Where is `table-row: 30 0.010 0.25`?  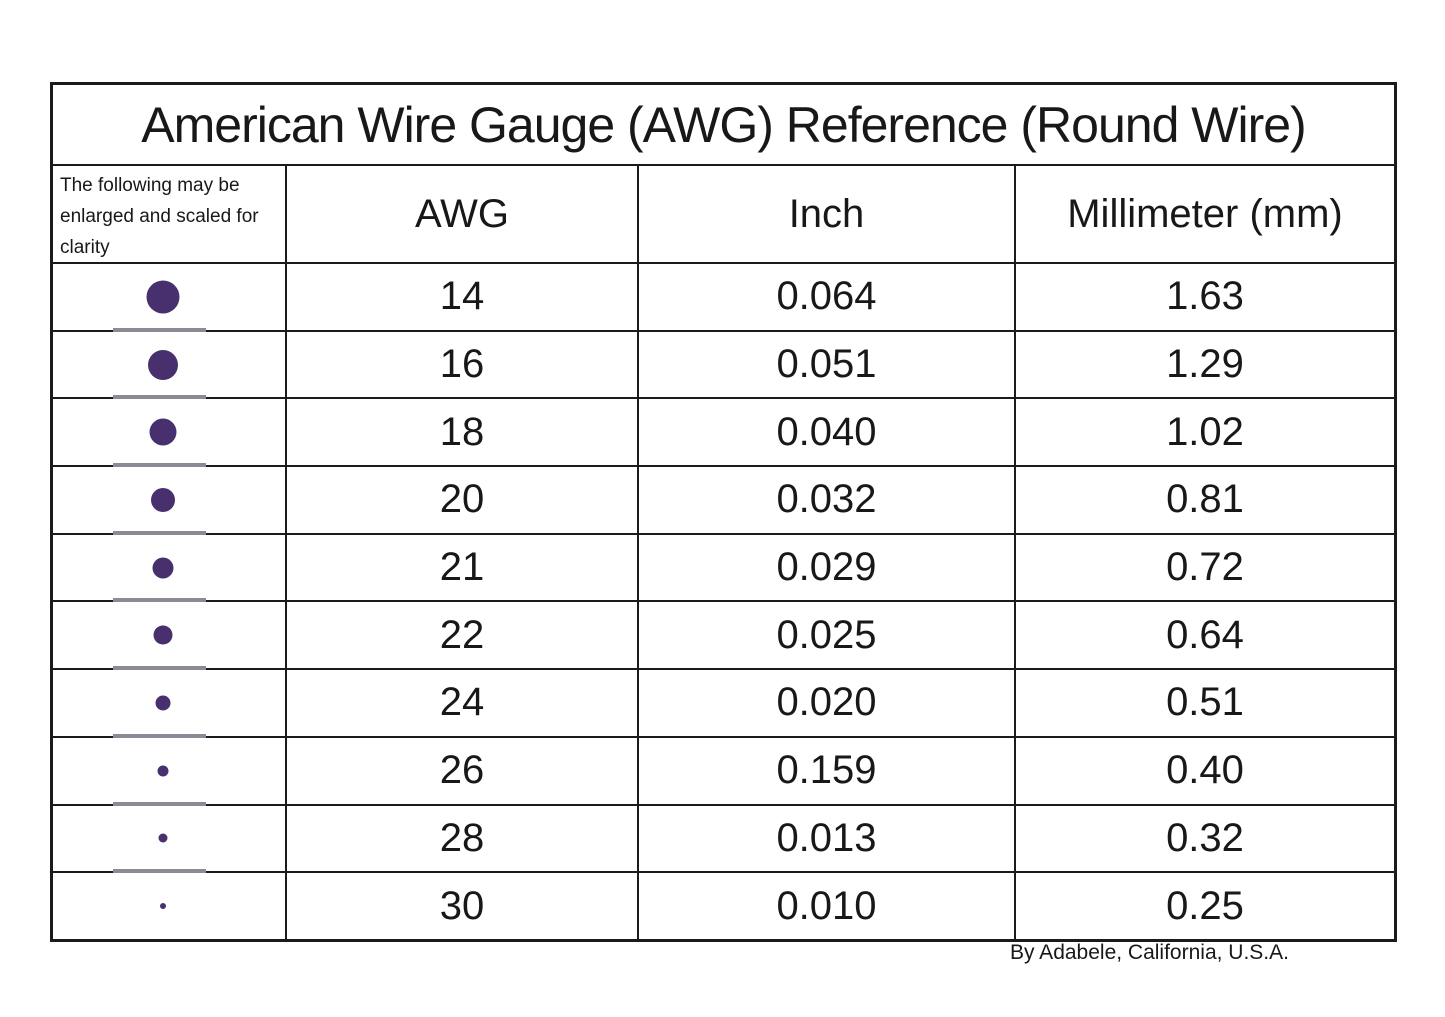
table-row: 30 0.010 0.25 is located at coordinates (723, 905).